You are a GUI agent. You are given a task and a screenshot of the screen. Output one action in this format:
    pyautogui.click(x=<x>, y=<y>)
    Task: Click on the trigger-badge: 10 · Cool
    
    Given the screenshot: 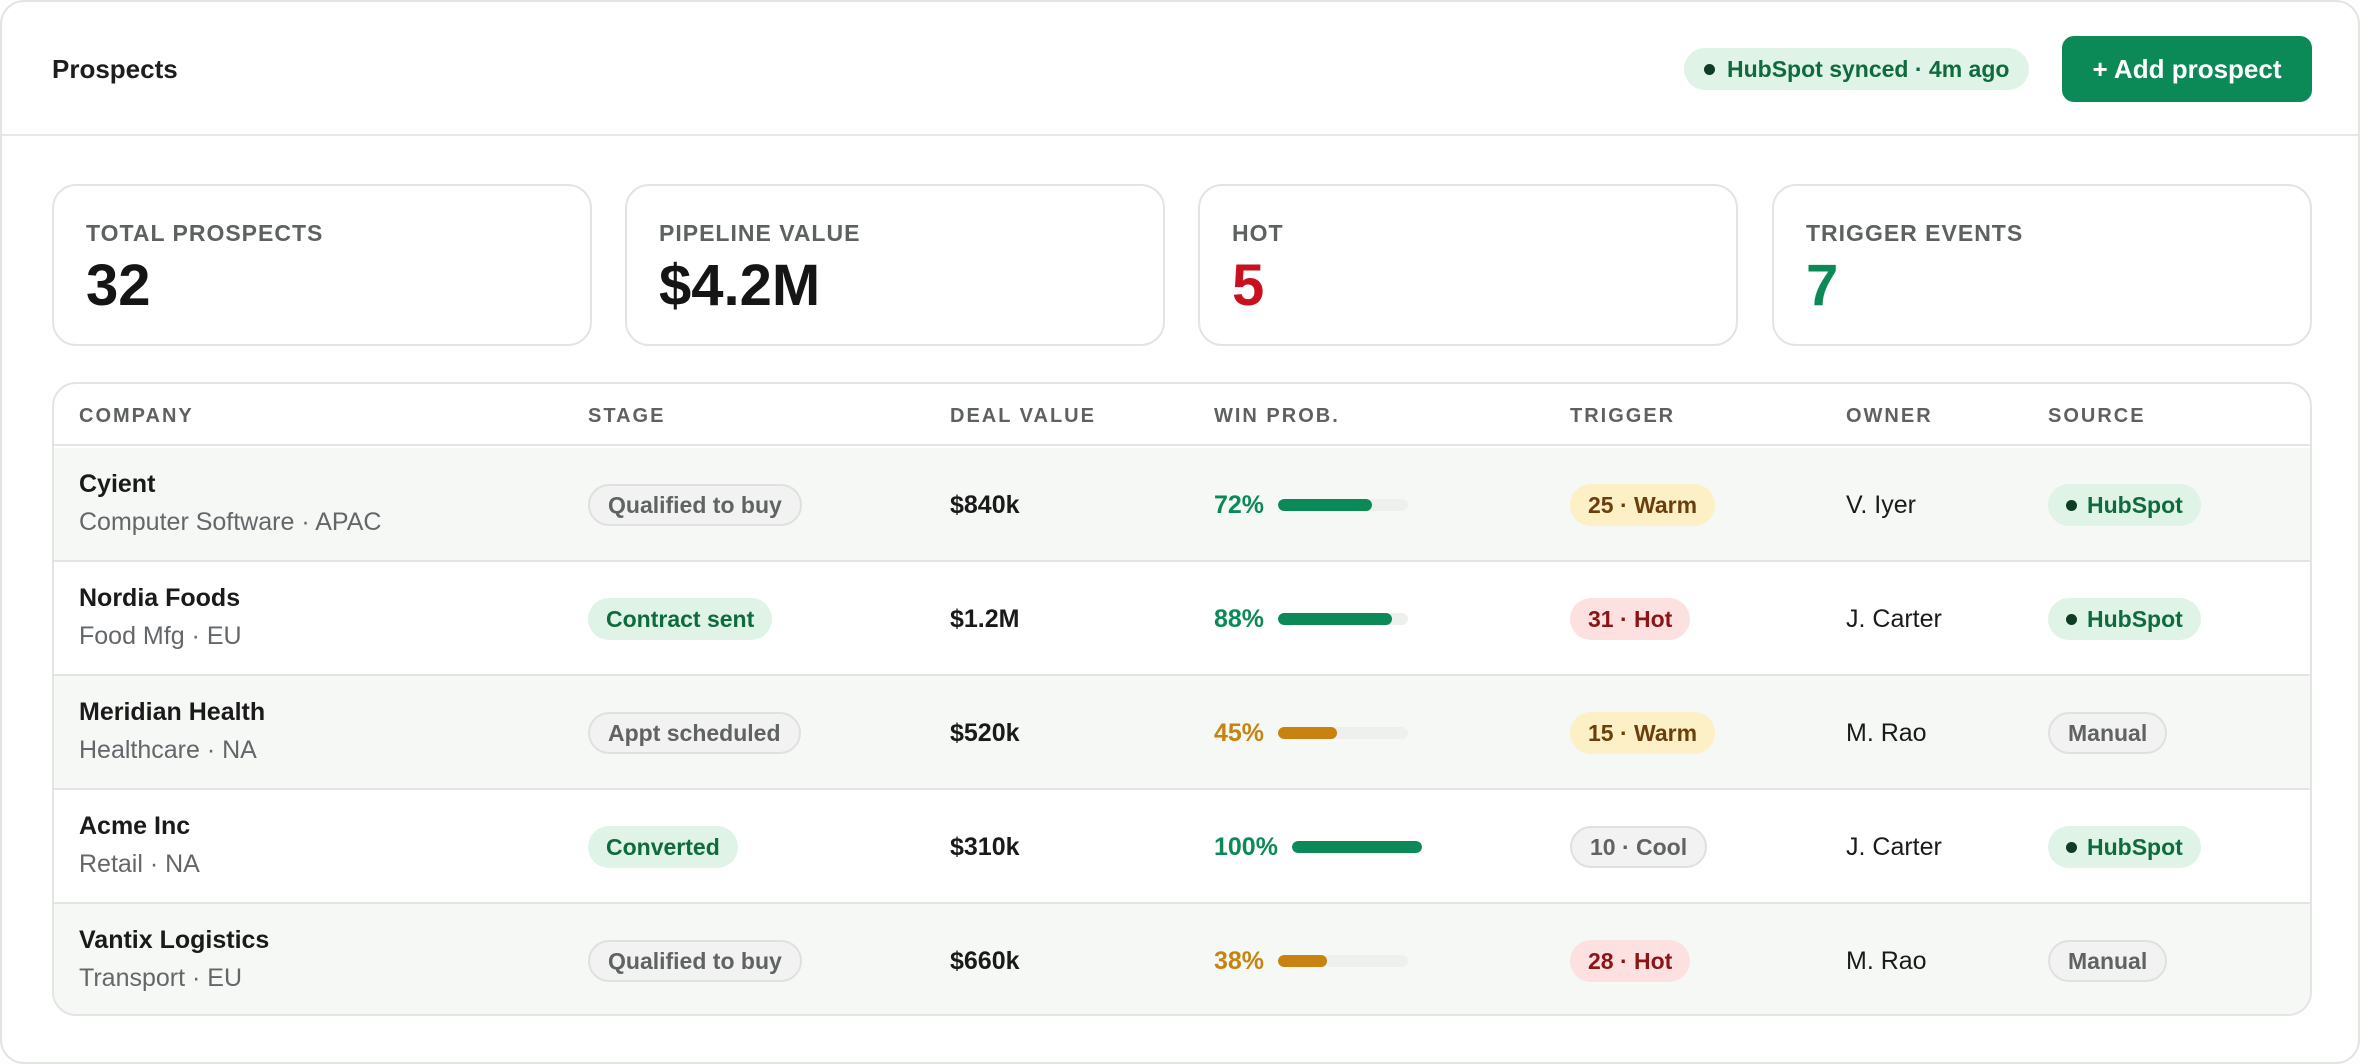 What is the action you would take?
    pyautogui.click(x=1639, y=847)
    